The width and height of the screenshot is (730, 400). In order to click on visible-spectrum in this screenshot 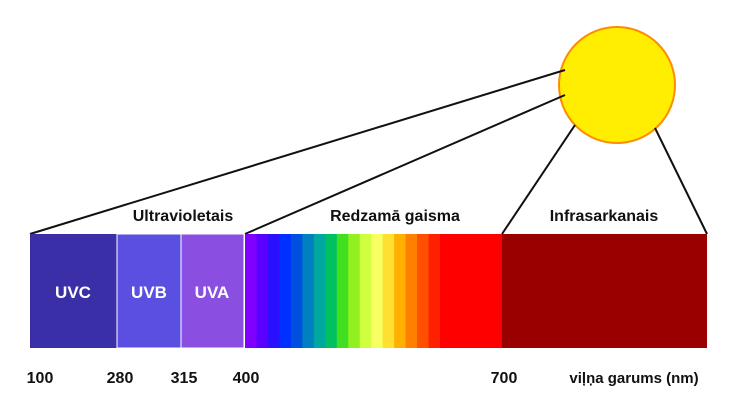, I will do `click(373, 291)`.